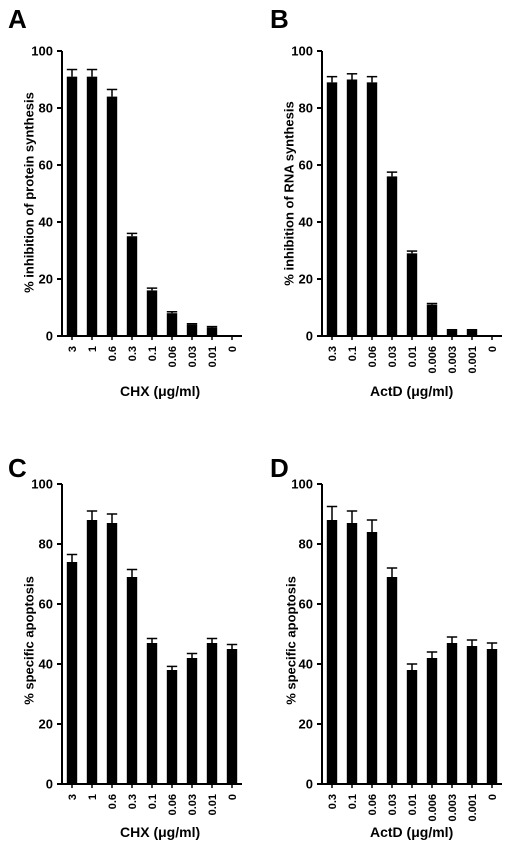  Describe the element at coordinates (433, 808) in the screenshot. I see `x-tick-label: 0.006` at that location.